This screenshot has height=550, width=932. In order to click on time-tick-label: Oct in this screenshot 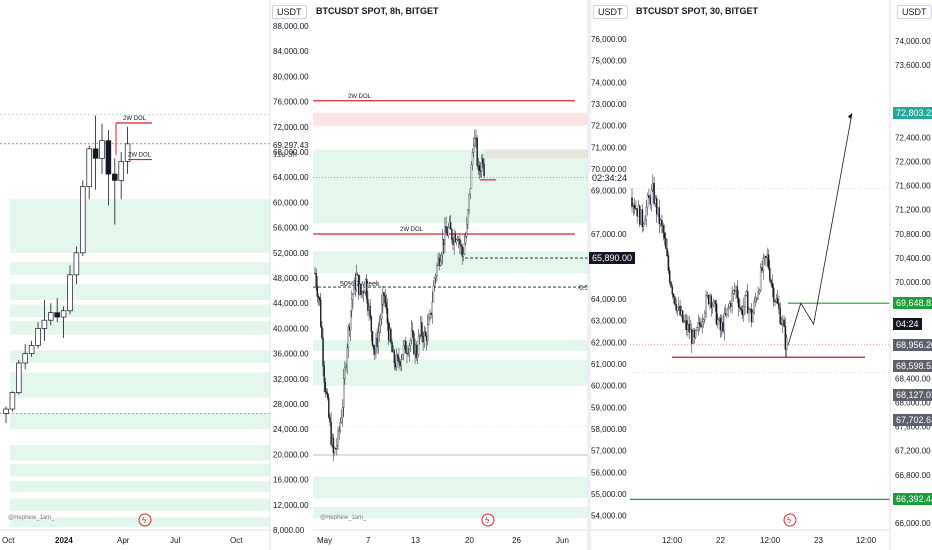, I will do `click(8, 540)`.